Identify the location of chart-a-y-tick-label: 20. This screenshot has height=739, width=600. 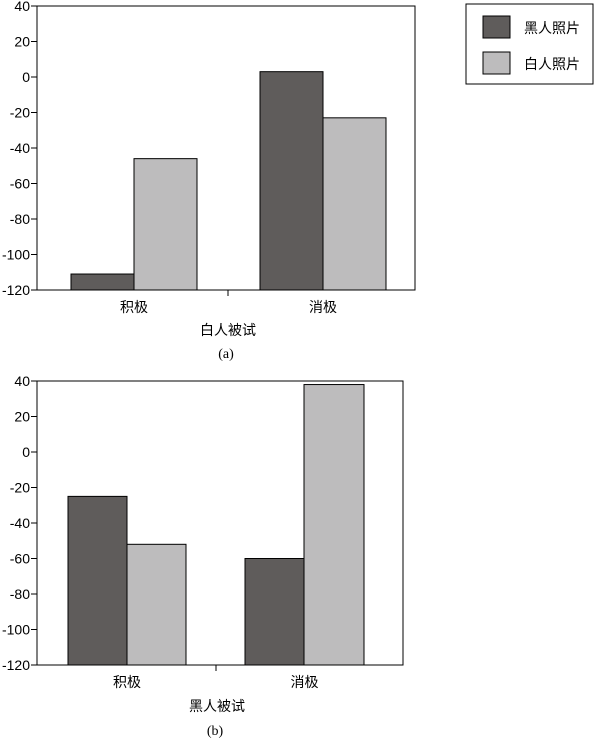
(22, 42).